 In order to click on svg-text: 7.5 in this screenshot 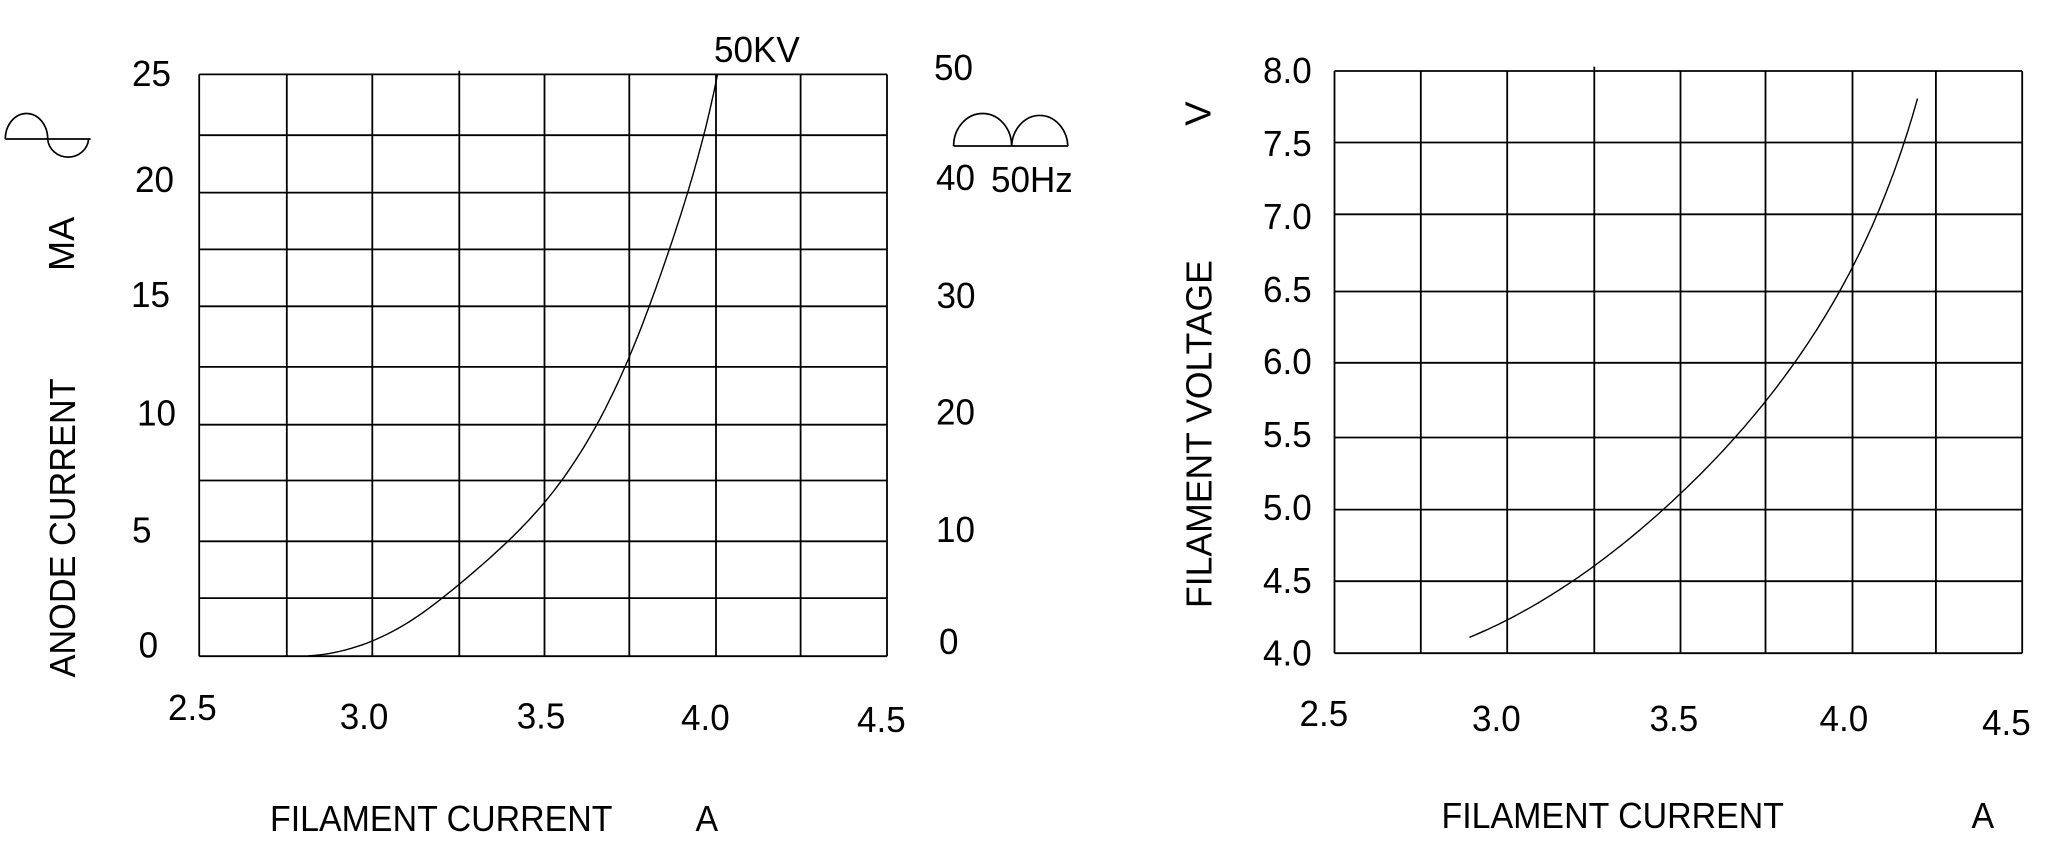, I will do `click(1287, 143)`.